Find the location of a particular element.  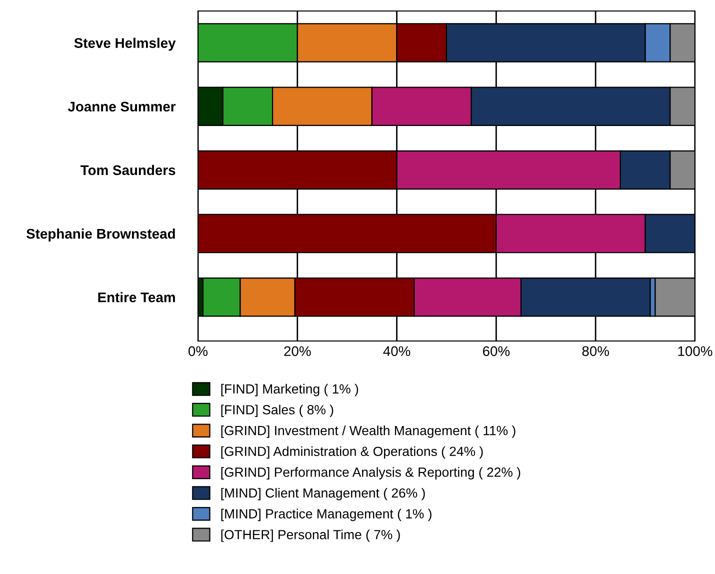

y-tick-label: Joanne Summer is located at coordinates (122, 107).